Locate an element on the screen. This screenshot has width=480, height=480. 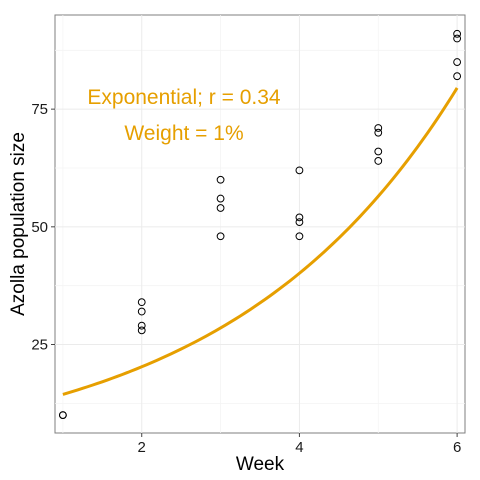
y-axis-title: Azolla population size is located at coordinates (18, 224).